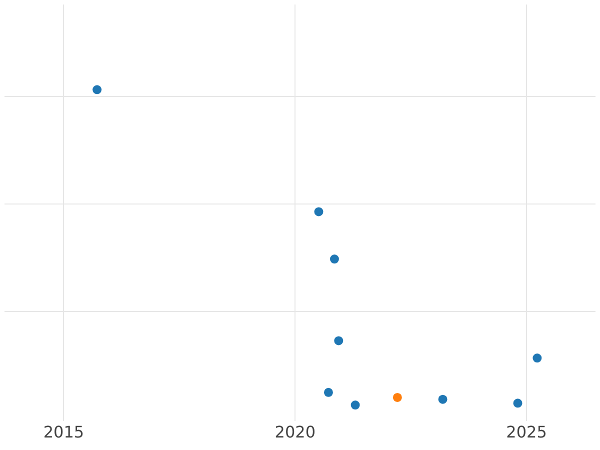  Describe the element at coordinates (526, 432) in the screenshot. I see `x-tick-label: 2025` at that location.